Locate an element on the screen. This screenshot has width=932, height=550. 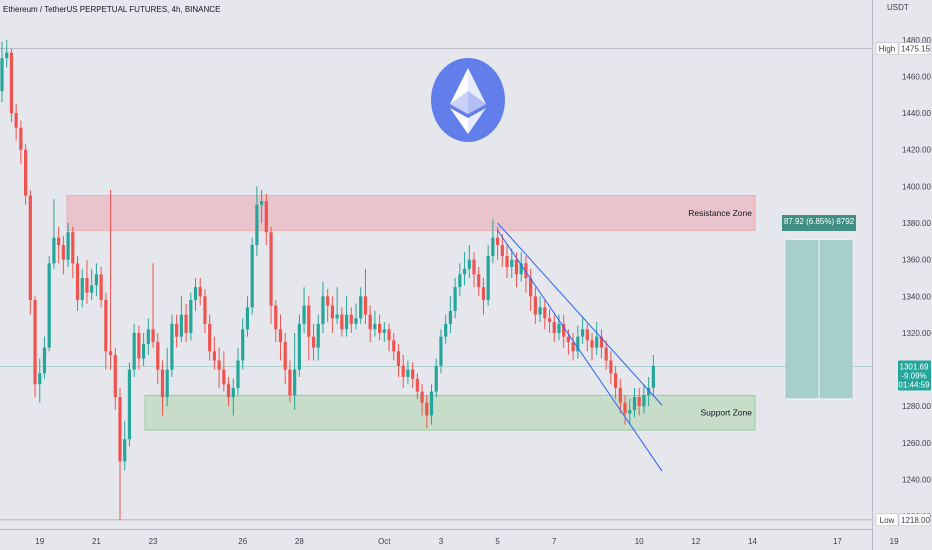
channel-lower-line is located at coordinates (580, 351).